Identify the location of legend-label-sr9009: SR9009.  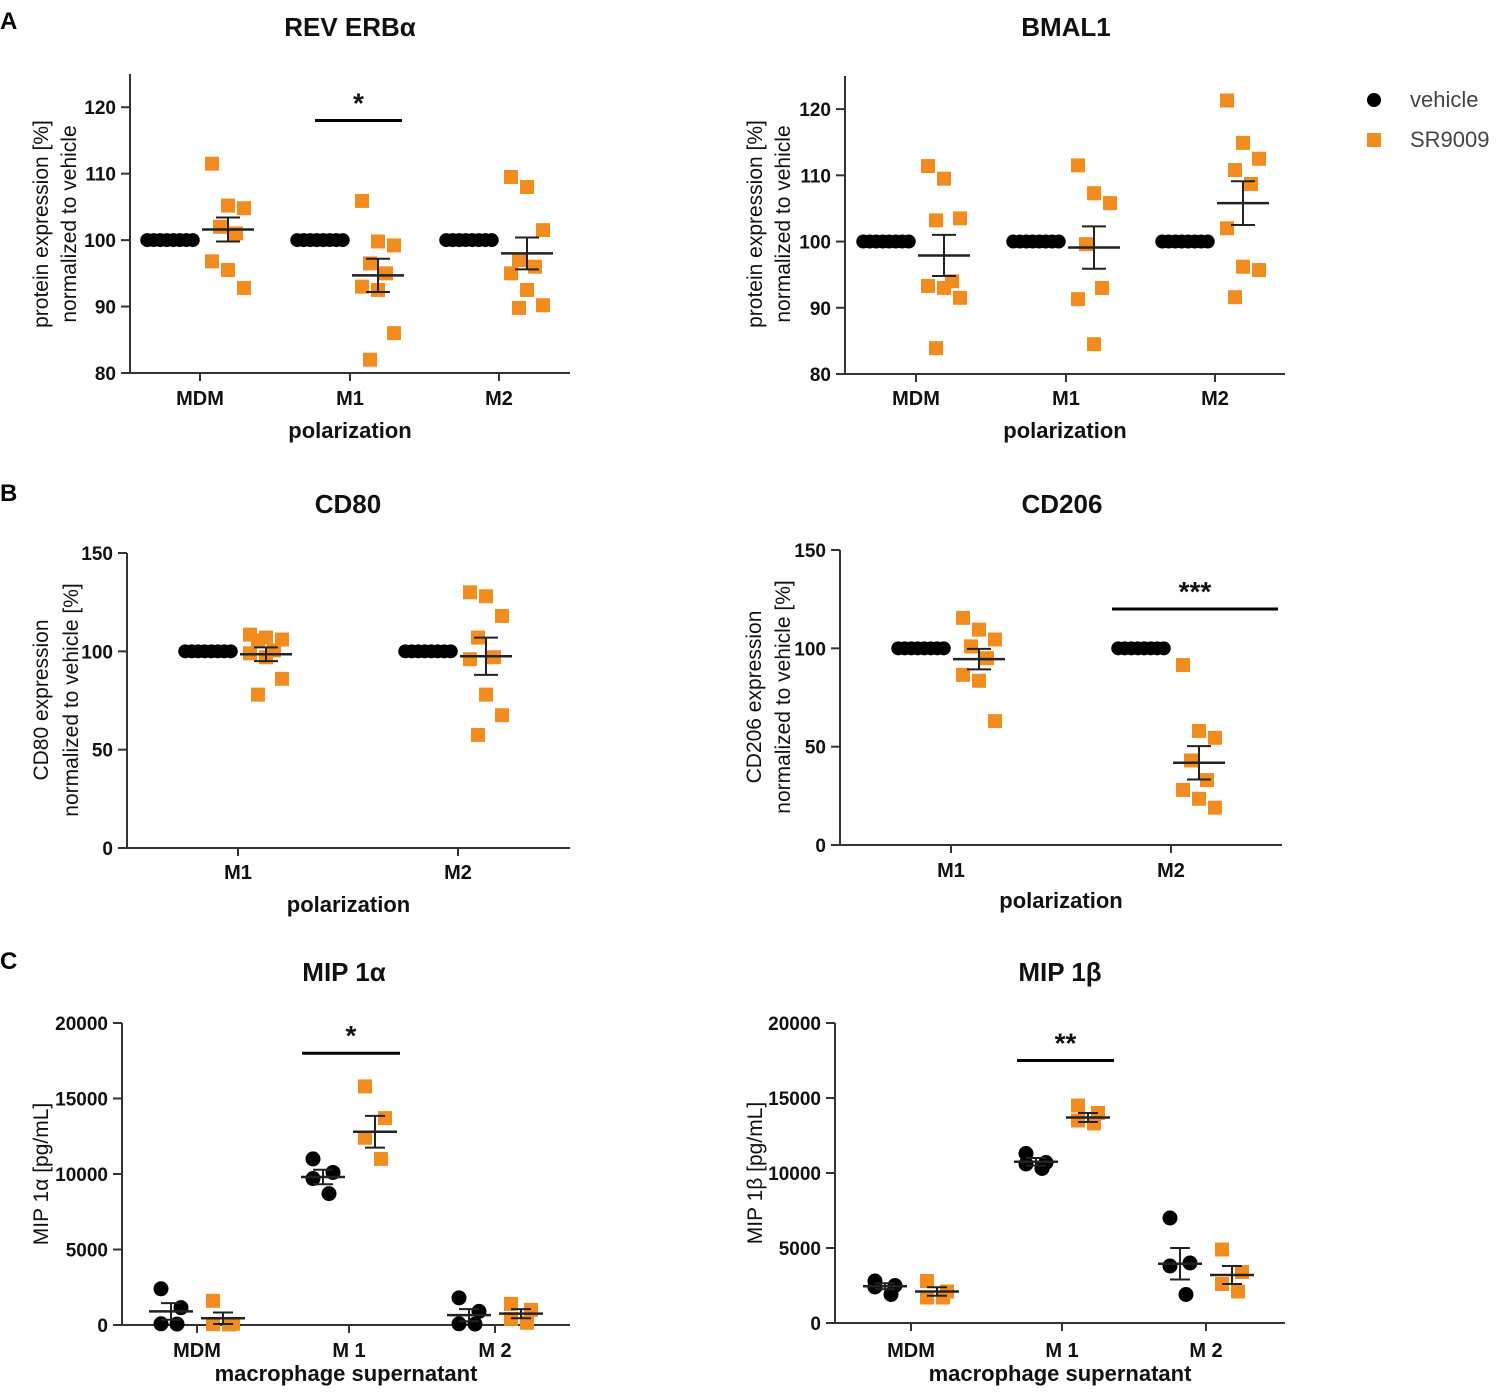
(1450, 139).